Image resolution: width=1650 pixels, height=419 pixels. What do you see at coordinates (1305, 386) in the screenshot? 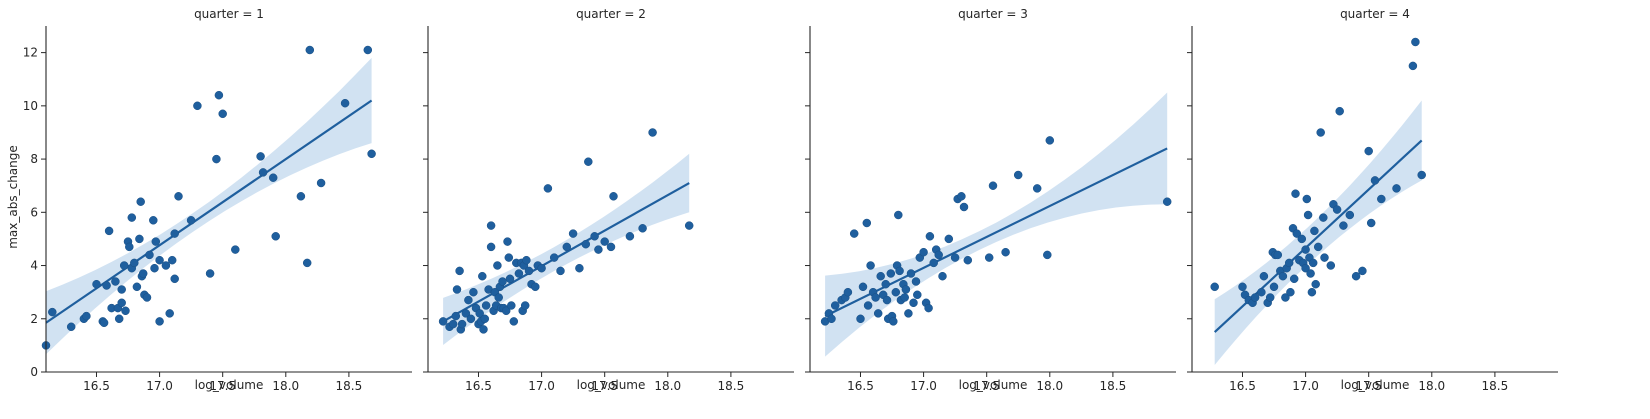
I see `x-tick-label: 17.0` at bounding box center [1305, 386].